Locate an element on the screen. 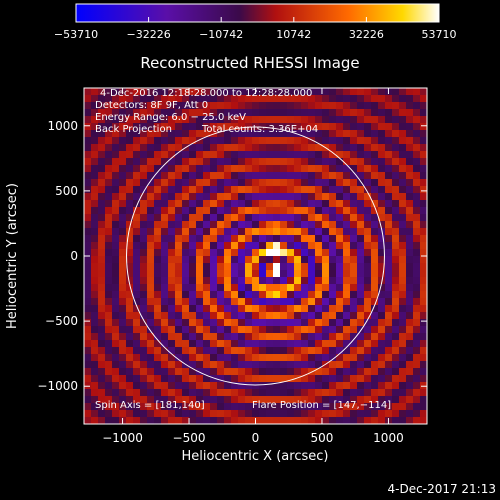  y-tick-label: 500 is located at coordinates (66, 191).